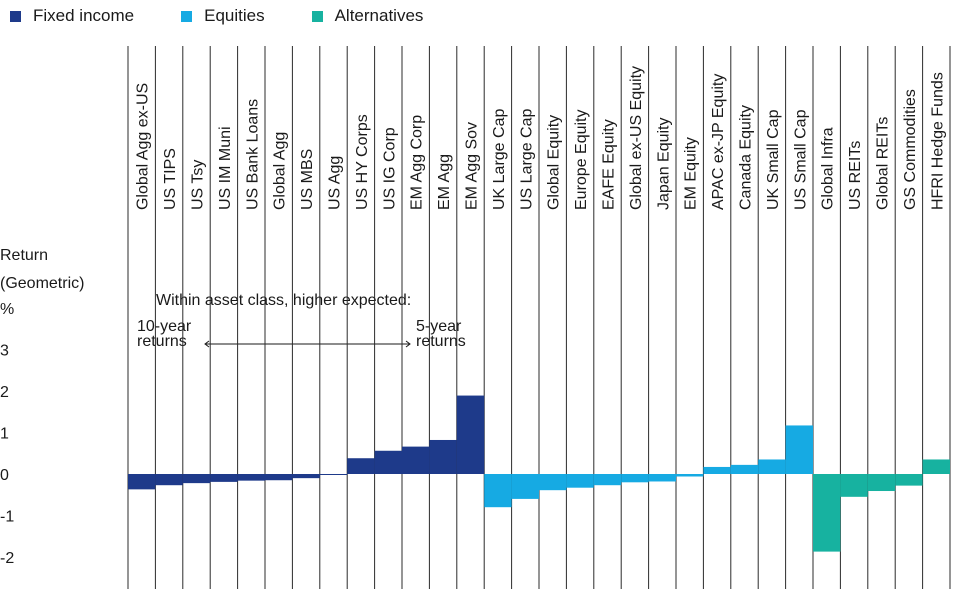 The width and height of the screenshot is (969, 589). I want to click on bar-us-ig-corp, so click(388, 462).